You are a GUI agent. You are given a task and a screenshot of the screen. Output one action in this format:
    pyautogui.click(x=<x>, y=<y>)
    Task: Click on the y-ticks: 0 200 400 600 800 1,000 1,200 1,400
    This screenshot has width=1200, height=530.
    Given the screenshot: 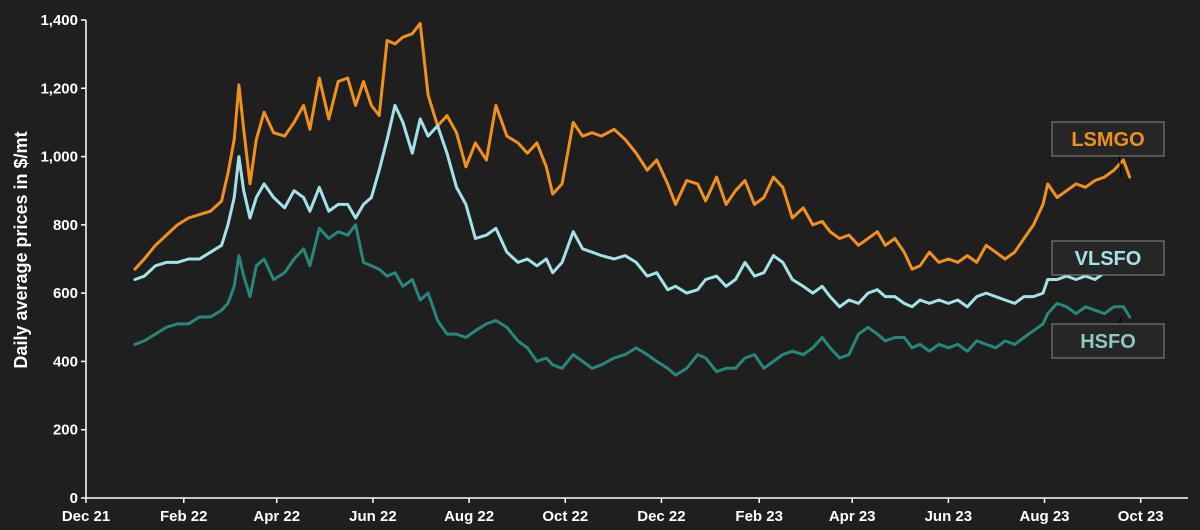 What is the action you would take?
    pyautogui.click(x=63, y=259)
    